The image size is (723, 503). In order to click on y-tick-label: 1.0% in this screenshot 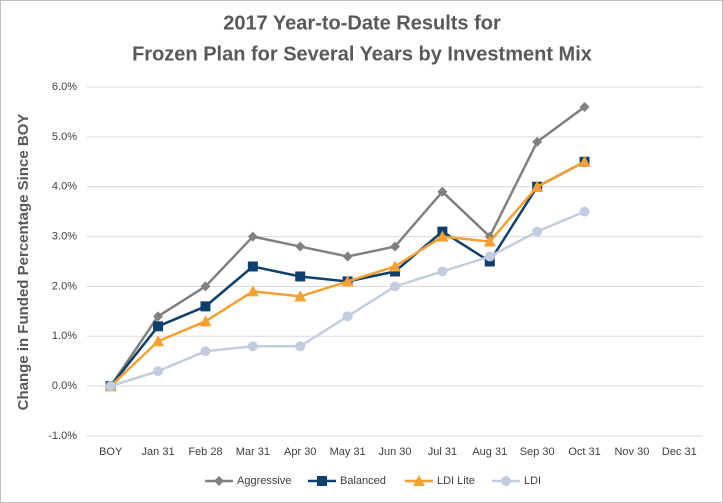, I will do `click(64, 336)`.